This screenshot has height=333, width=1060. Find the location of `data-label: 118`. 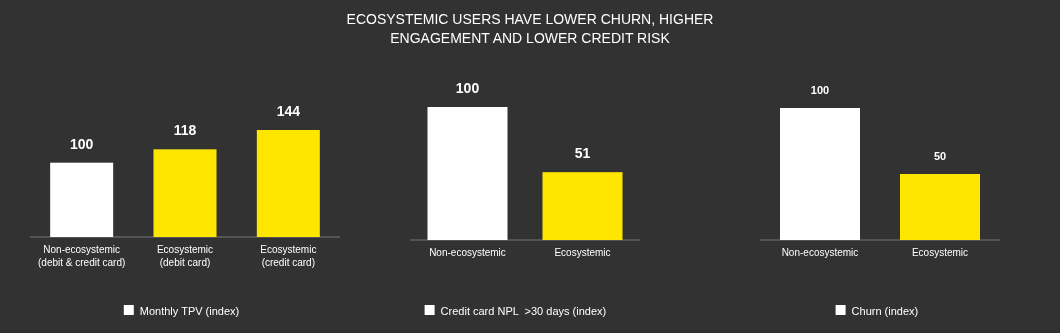

data-label: 118 is located at coordinates (185, 130).